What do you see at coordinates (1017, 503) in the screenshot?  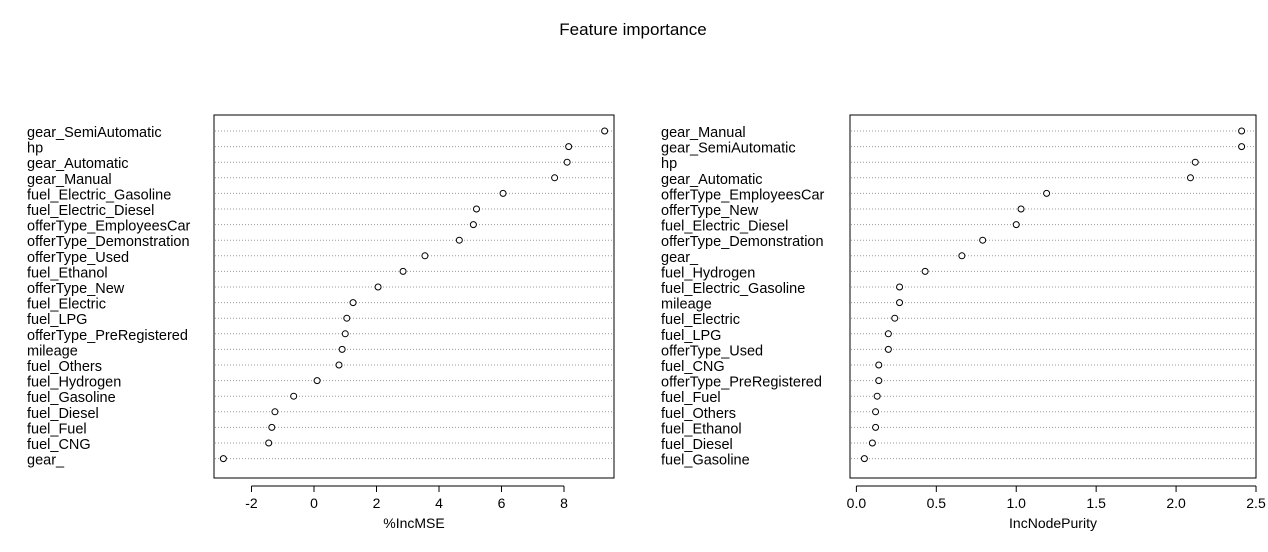 I see `x-tick-label: 1.0` at bounding box center [1017, 503].